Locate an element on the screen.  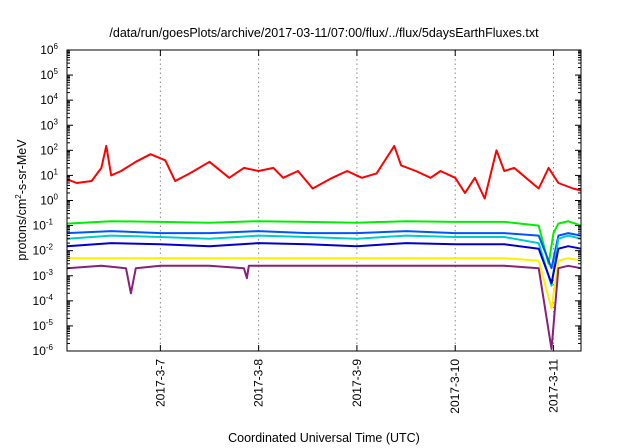
x-tick-label: 2017-3-10 is located at coordinates (455, 386).